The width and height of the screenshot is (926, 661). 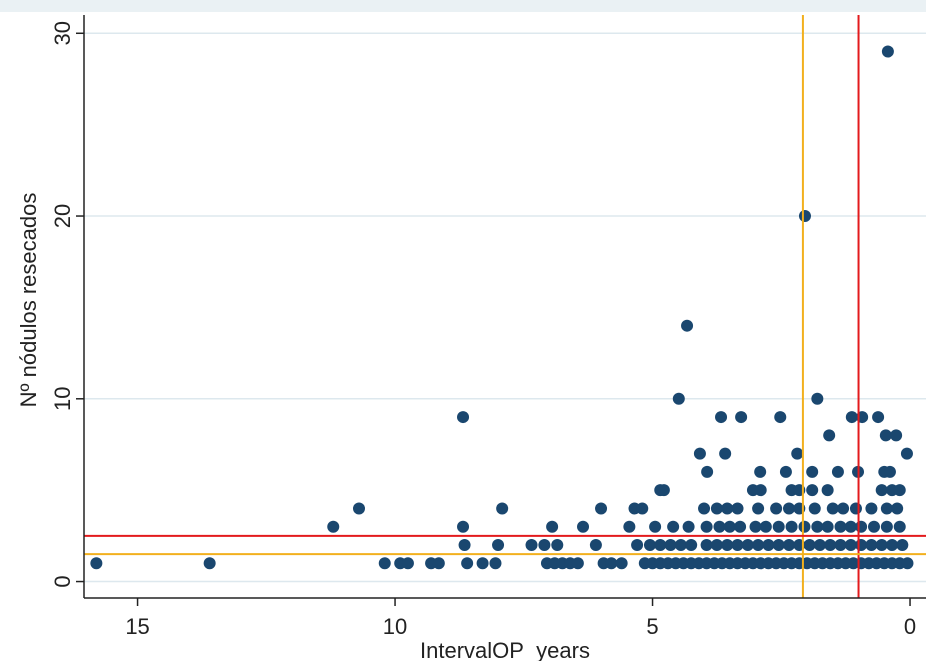 What do you see at coordinates (62, 216) in the screenshot?
I see `y-tick-label: 20` at bounding box center [62, 216].